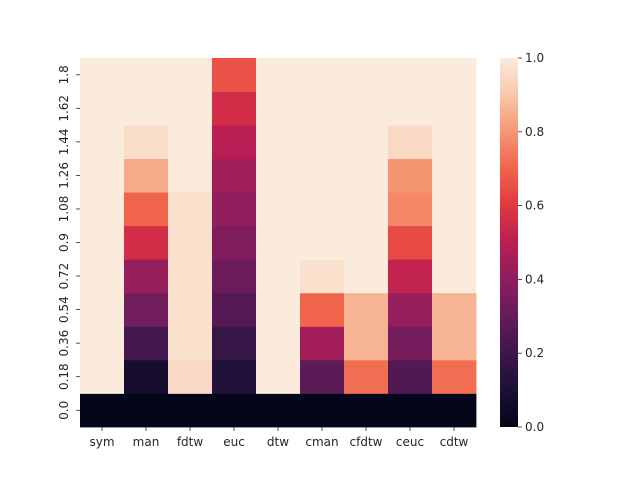 The width and height of the screenshot is (640, 480). I want to click on y-tick-label-1.62: 1.62, so click(64, 108).